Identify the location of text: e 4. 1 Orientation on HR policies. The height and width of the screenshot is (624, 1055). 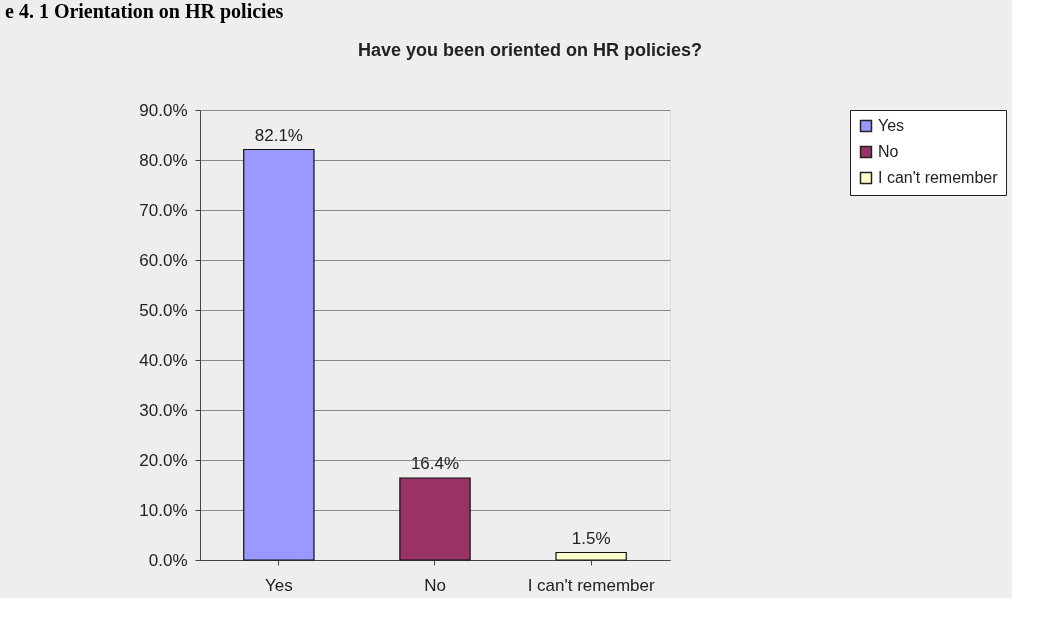
(144, 11).